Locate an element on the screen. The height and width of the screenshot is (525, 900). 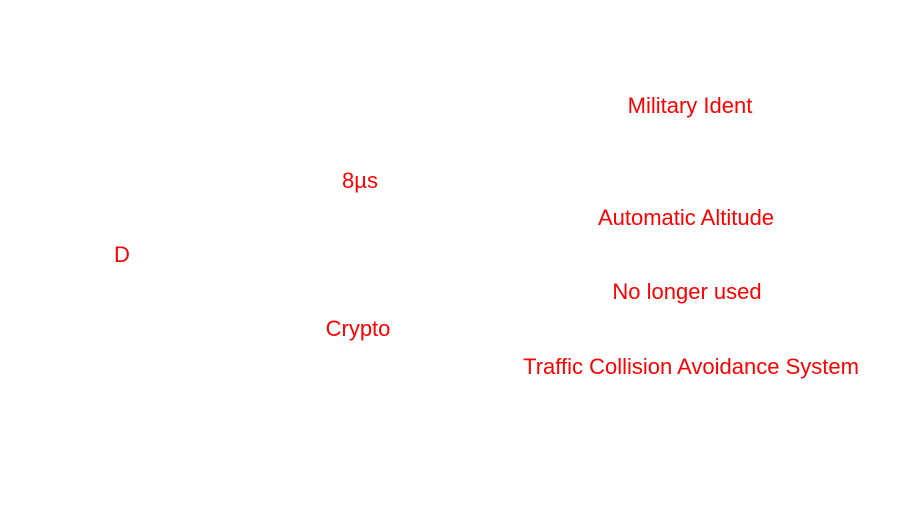
military-ident-label: Military Ident is located at coordinates (690, 105).